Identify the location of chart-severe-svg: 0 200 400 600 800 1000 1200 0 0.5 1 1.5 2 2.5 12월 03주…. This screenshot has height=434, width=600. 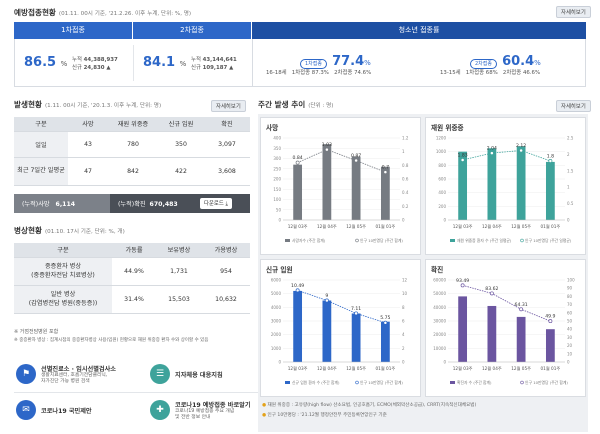
(505, 190).